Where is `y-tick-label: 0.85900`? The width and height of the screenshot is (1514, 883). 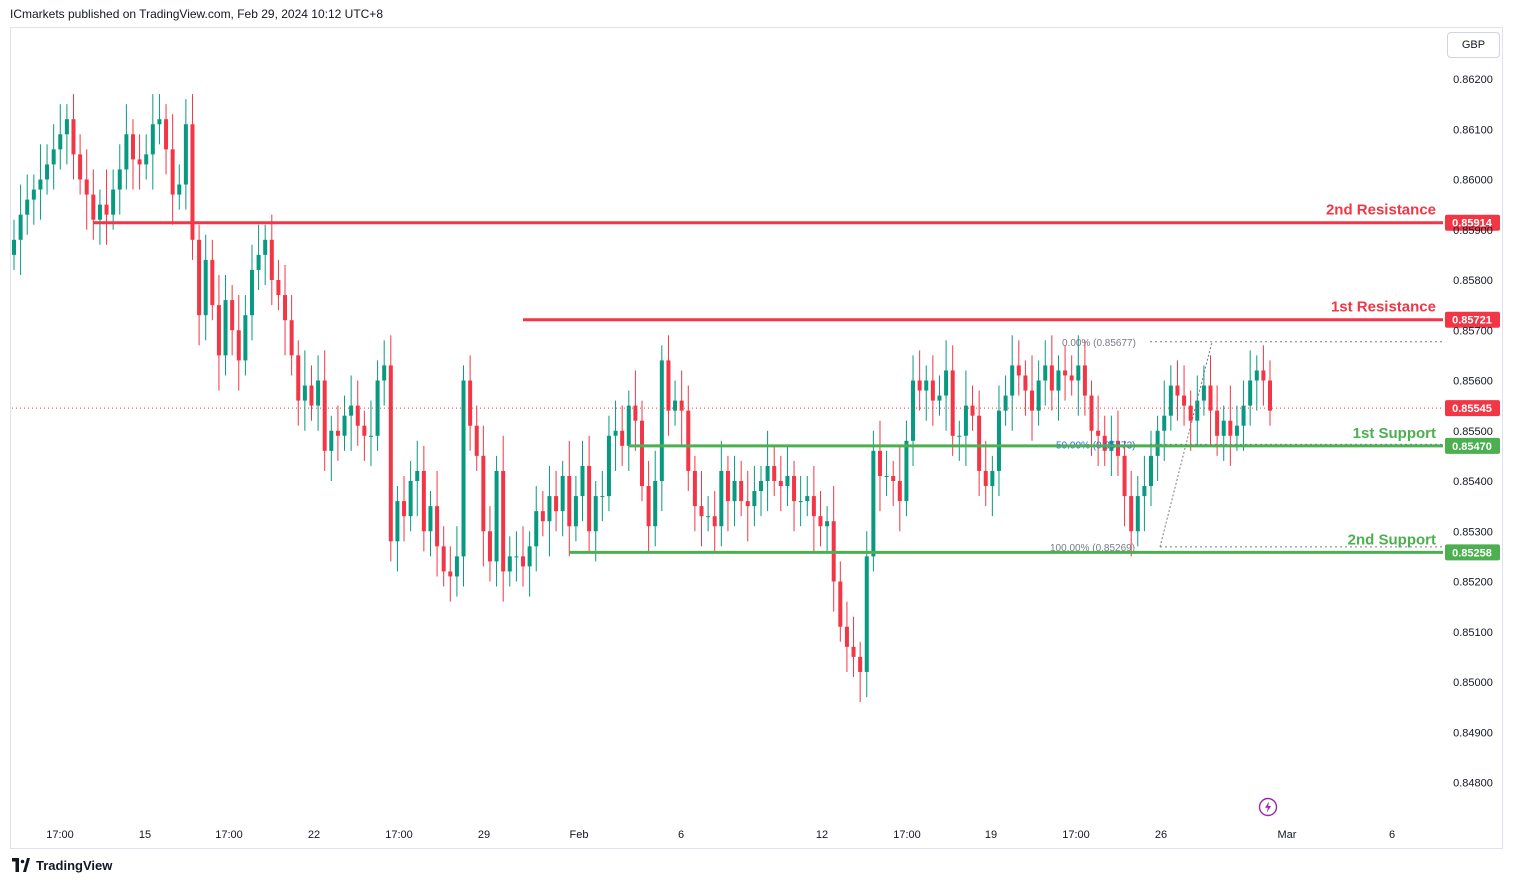 y-tick-label: 0.85900 is located at coordinates (1473, 231).